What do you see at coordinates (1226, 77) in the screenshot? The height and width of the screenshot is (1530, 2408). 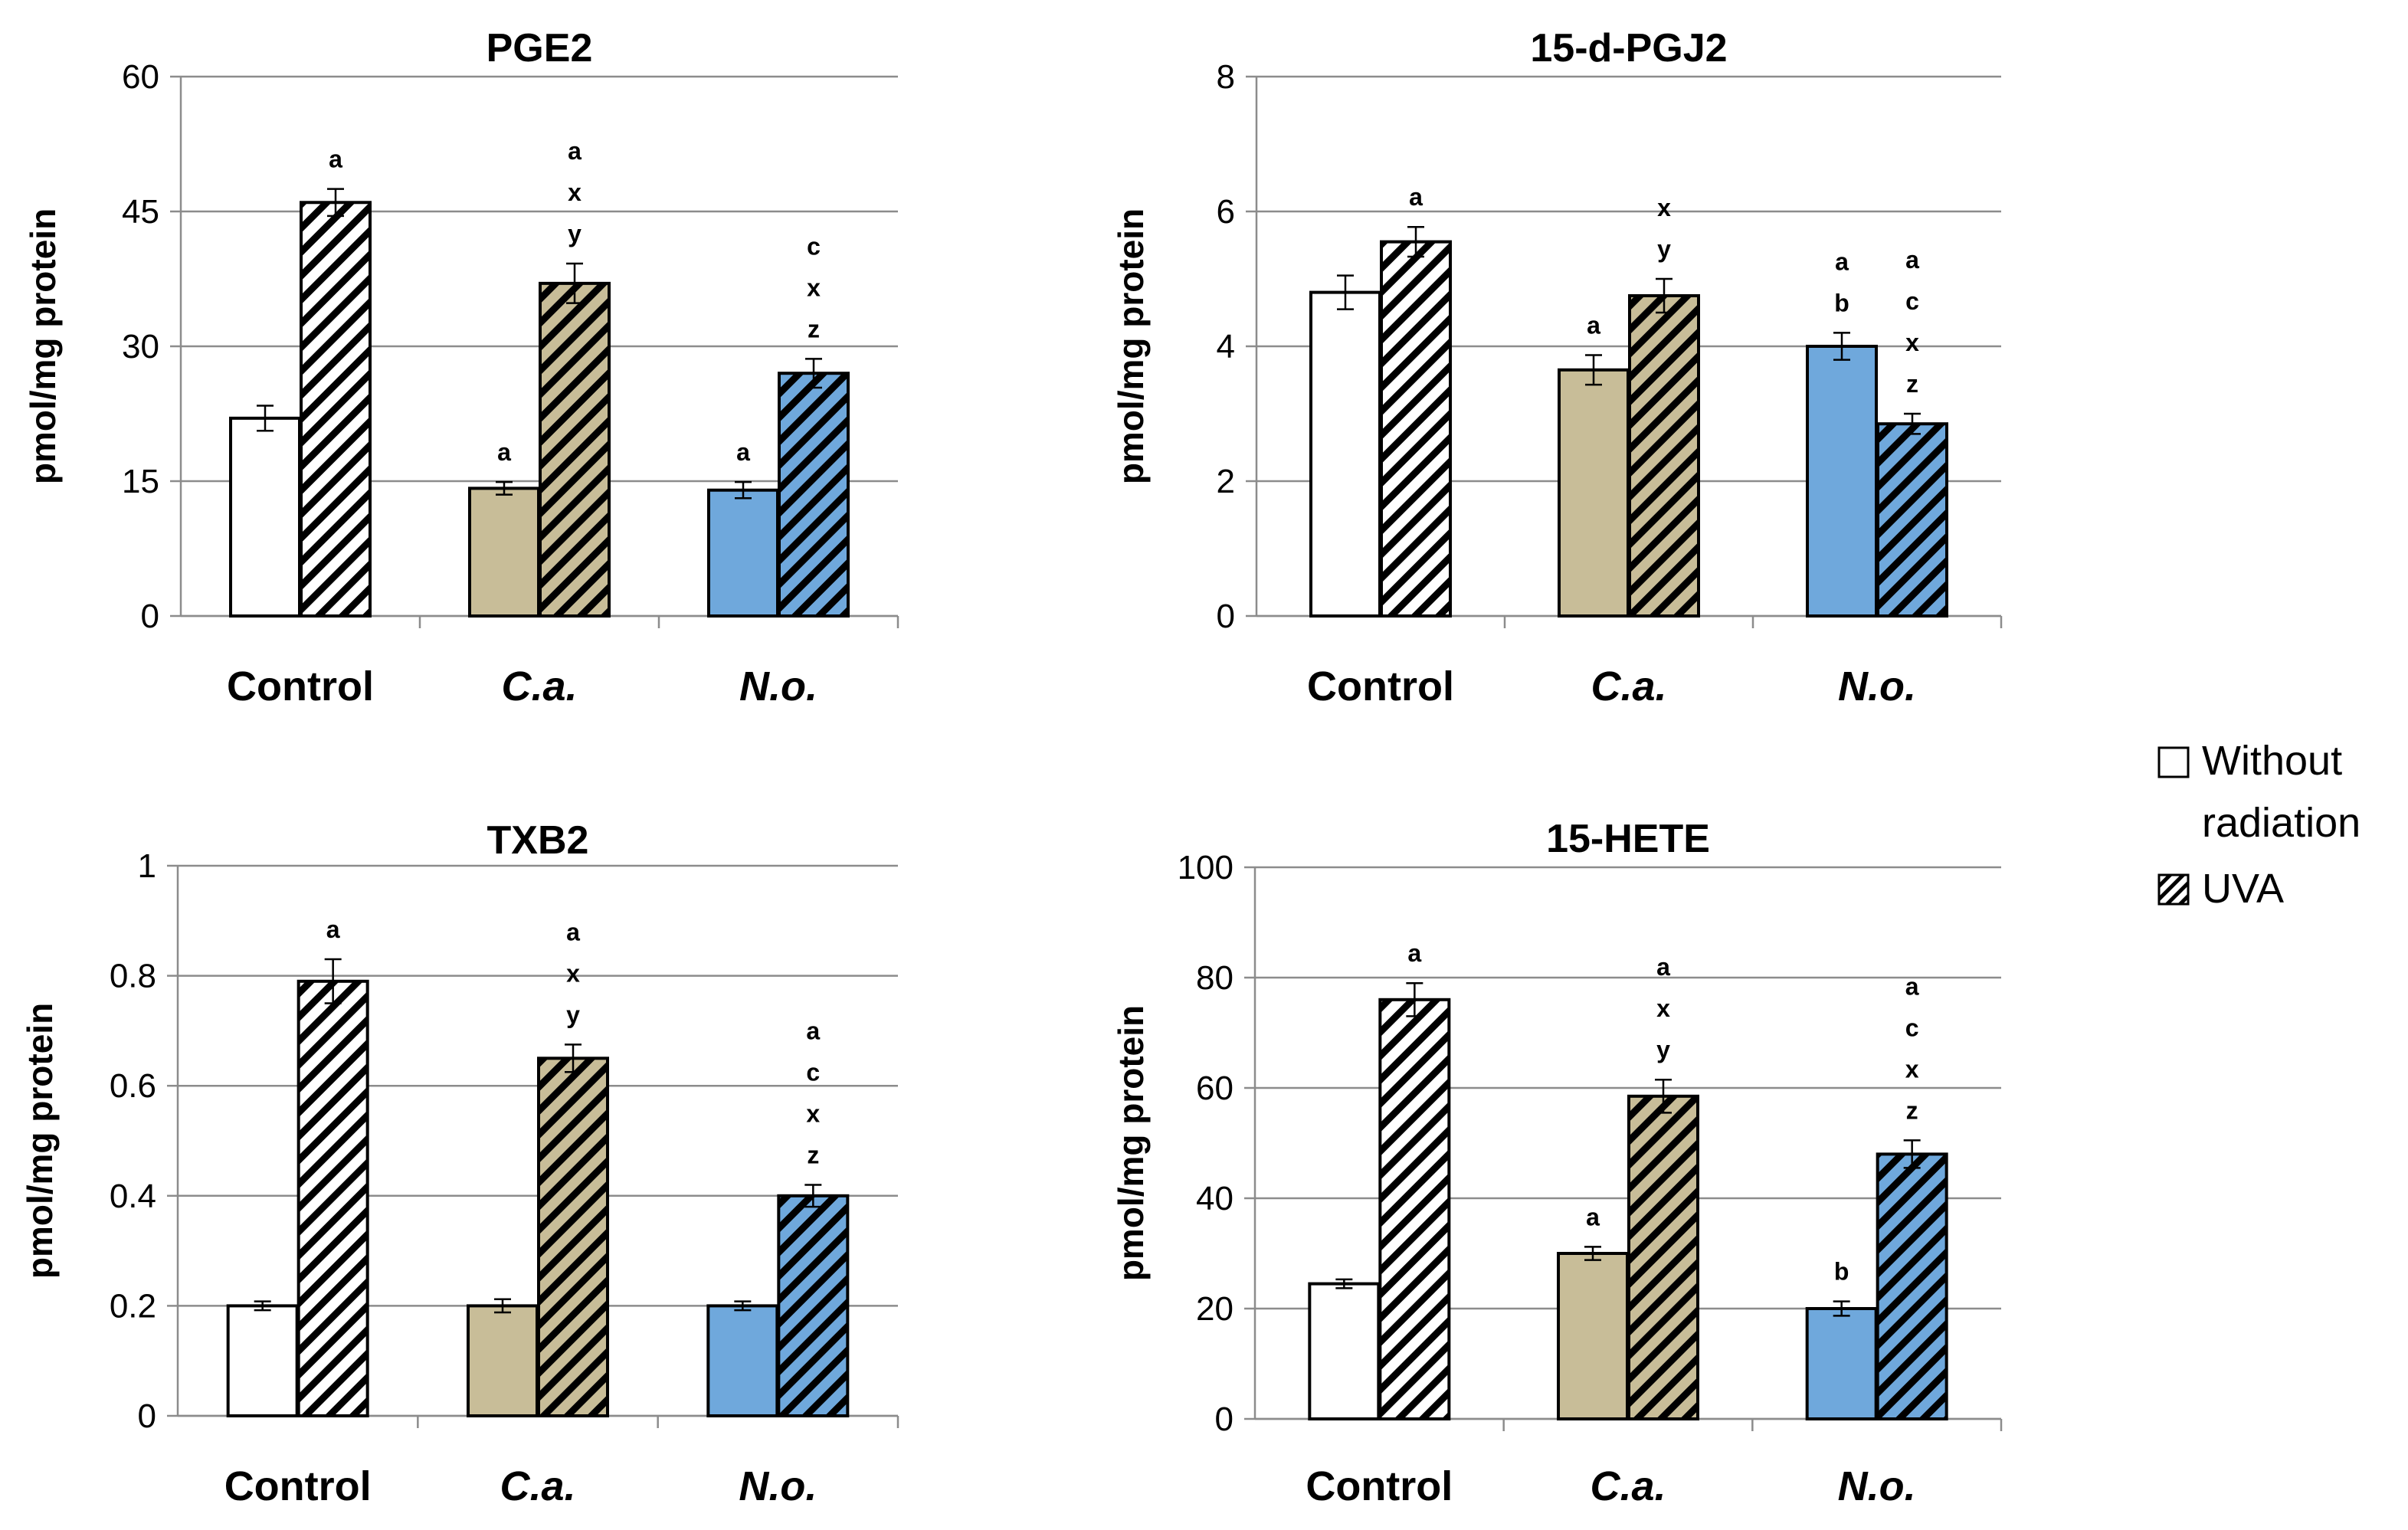 I see `y-tick-label: 8` at bounding box center [1226, 77].